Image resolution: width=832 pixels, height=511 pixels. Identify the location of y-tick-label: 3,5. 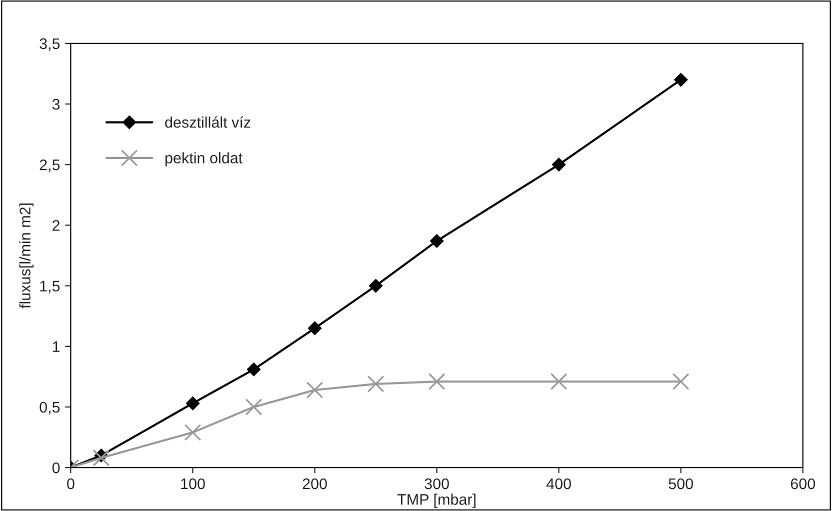
(50, 44).